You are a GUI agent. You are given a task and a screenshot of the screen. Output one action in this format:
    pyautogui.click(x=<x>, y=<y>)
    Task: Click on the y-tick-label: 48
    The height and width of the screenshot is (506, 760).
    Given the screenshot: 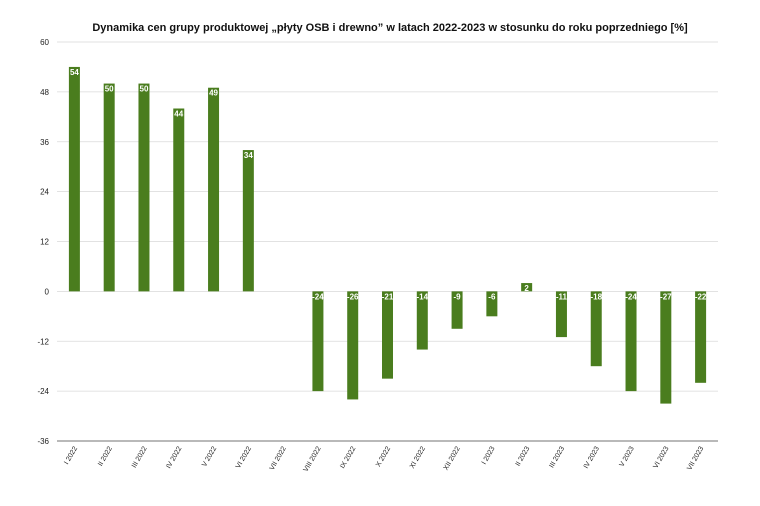 What is the action you would take?
    pyautogui.click(x=44, y=92)
    